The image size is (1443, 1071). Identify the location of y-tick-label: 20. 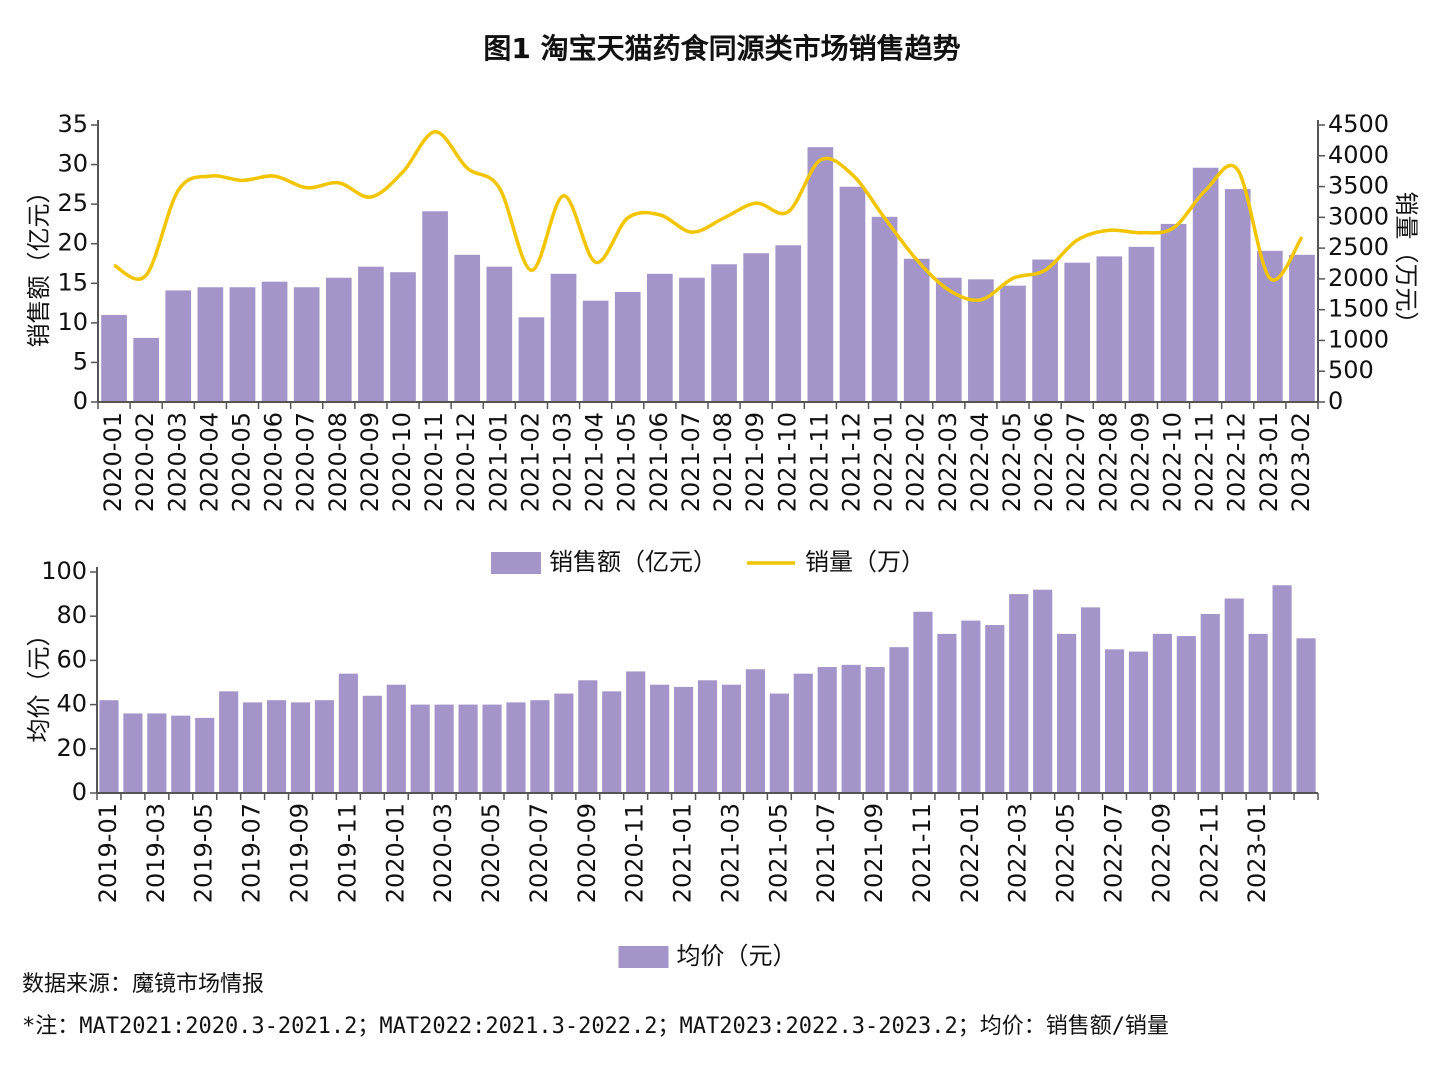
(72, 243).